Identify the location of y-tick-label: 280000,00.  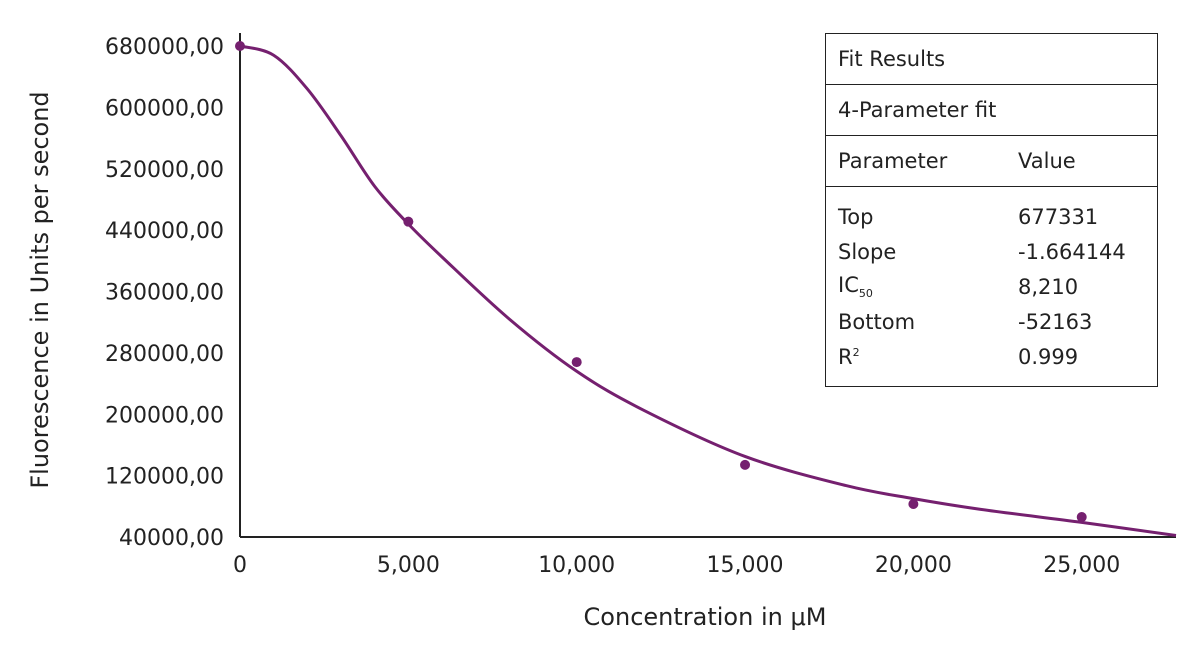
(164, 354).